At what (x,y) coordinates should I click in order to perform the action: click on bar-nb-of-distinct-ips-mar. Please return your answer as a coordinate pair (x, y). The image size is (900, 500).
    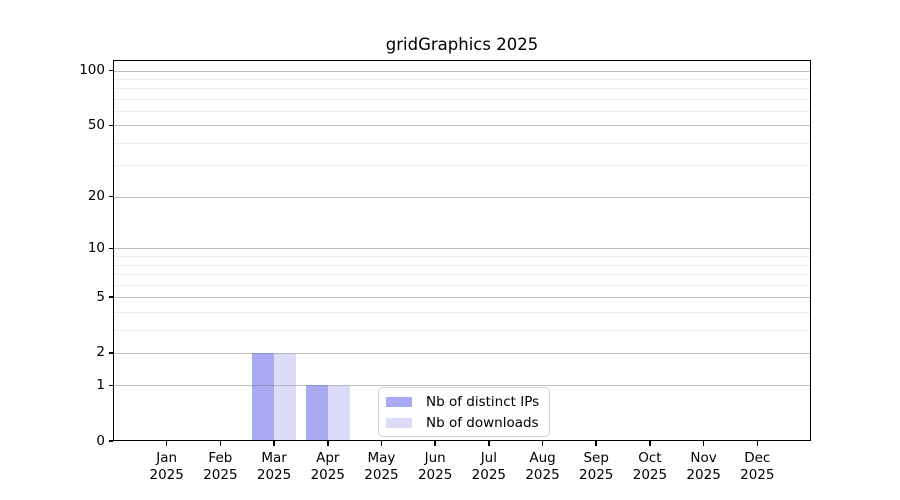
    Looking at the image, I should click on (263, 396).